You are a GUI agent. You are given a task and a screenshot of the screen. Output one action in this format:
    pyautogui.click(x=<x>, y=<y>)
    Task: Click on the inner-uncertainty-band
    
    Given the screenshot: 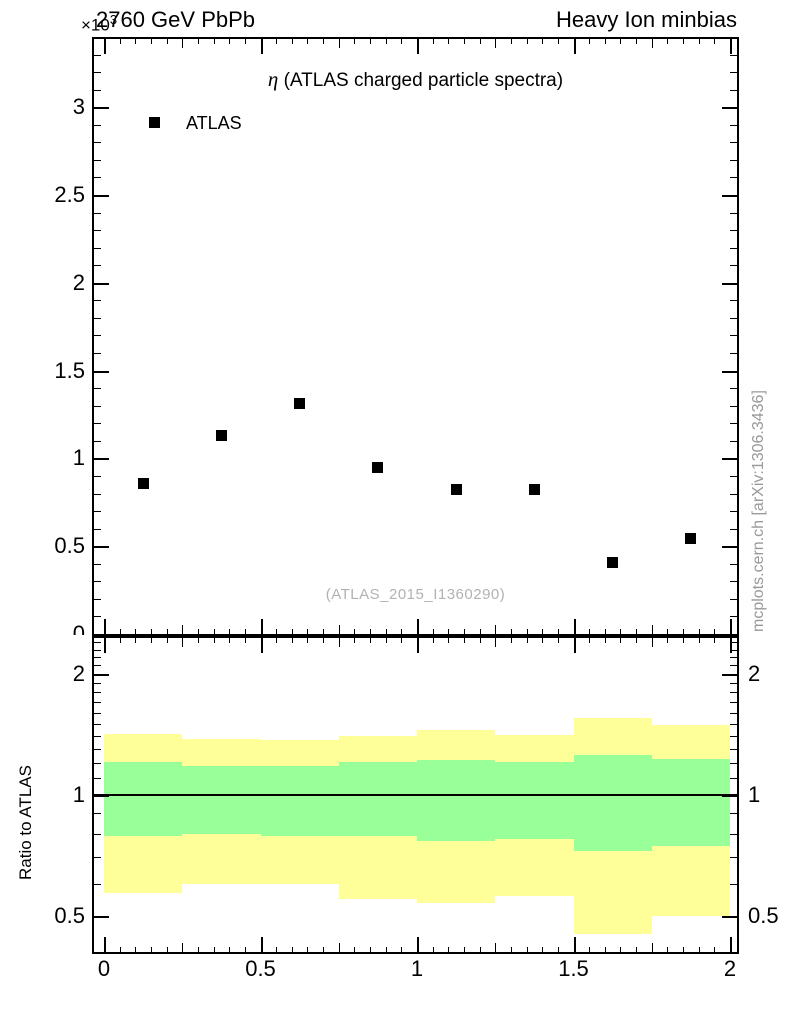 What is the action you would take?
    pyautogui.click(x=534, y=800)
    